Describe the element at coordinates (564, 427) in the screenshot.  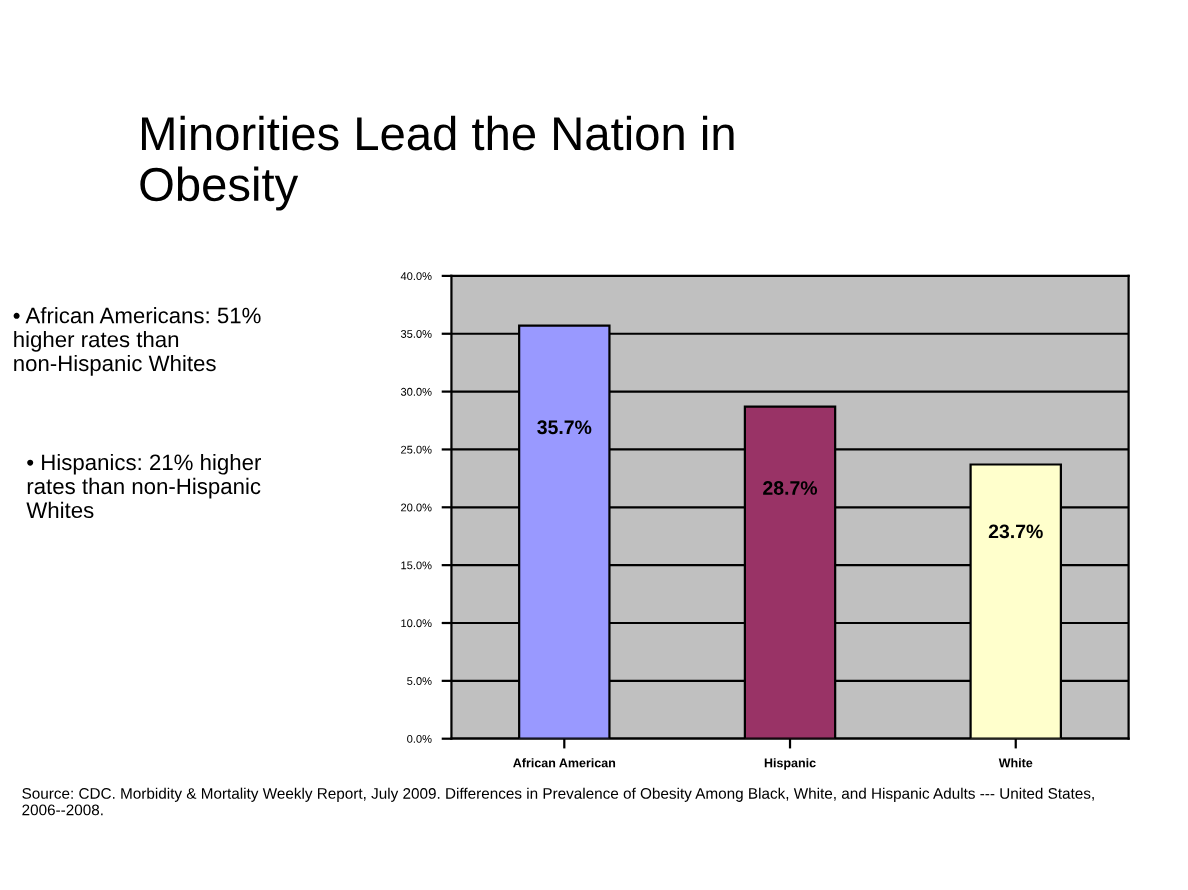
I see `data-label: 35.7%` at that location.